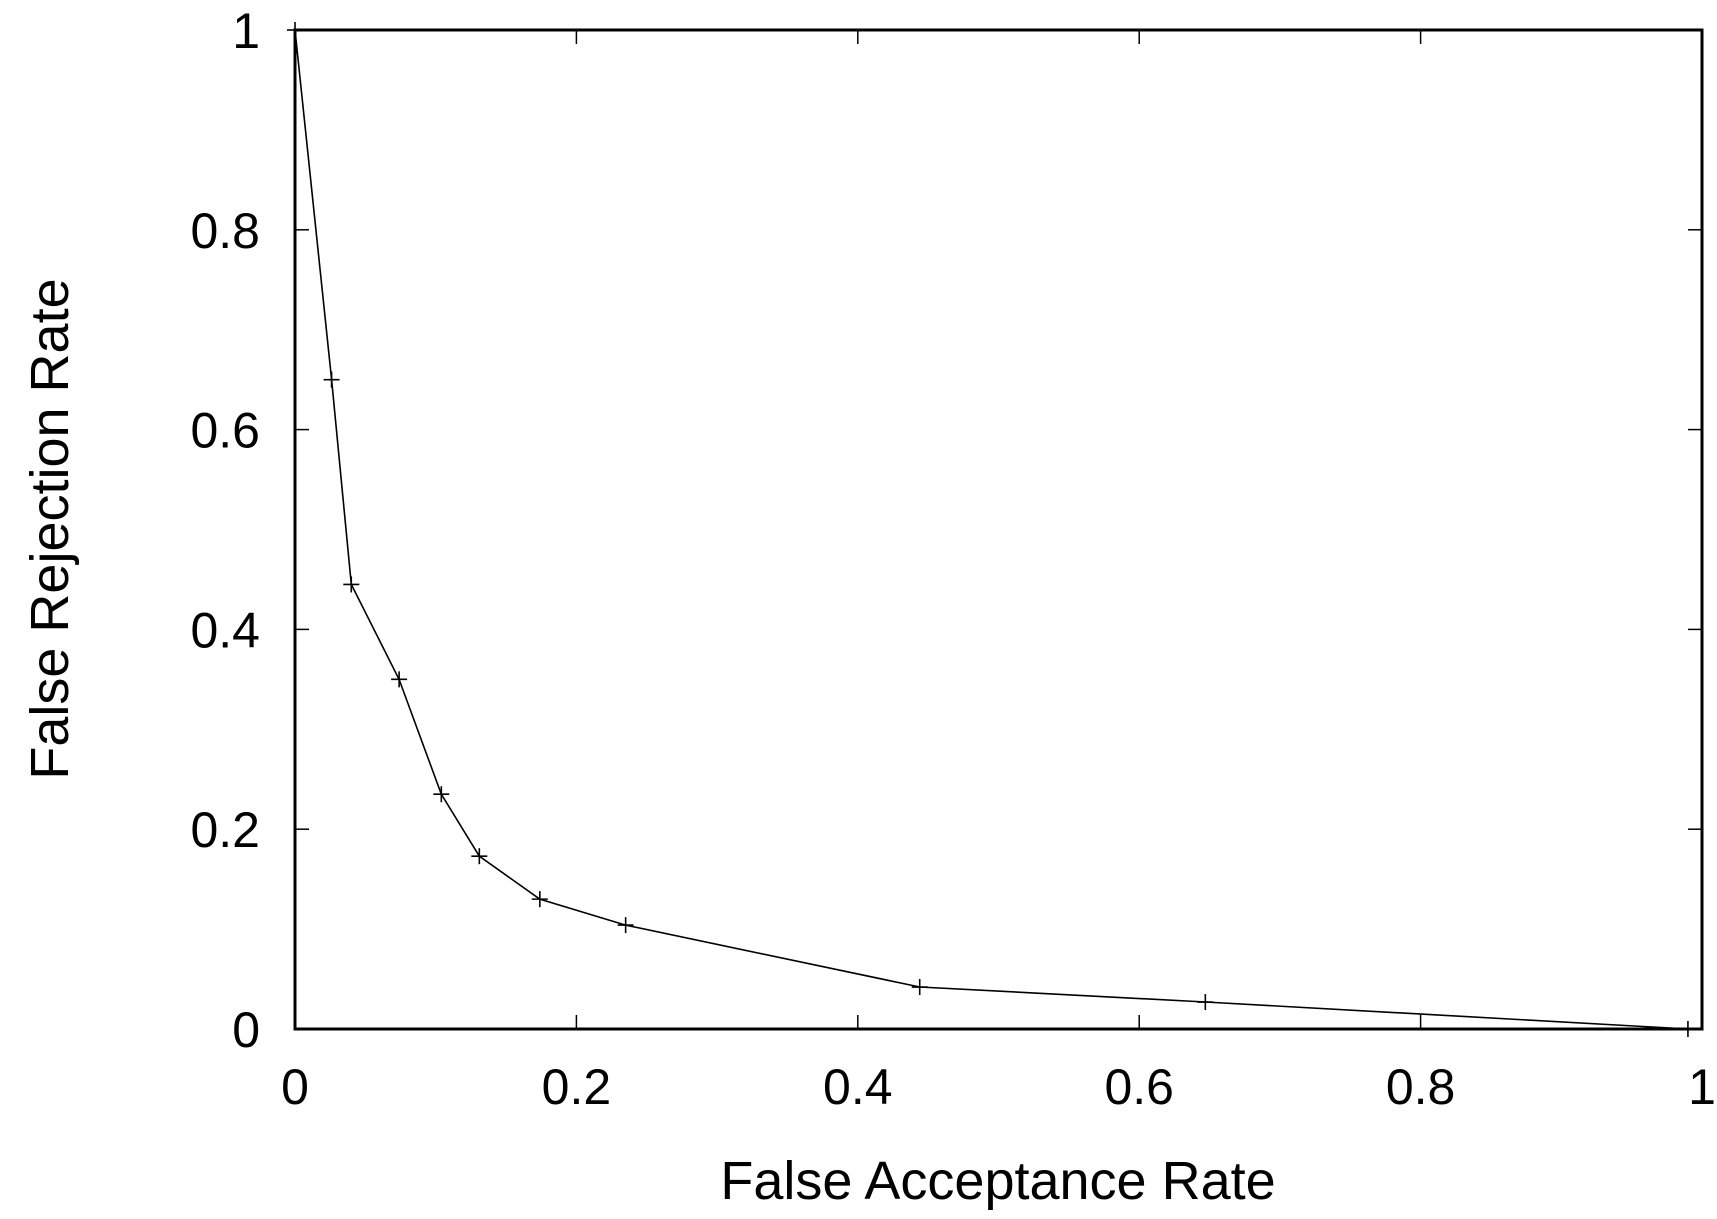  What do you see at coordinates (246, 1030) in the screenshot?
I see `y-tick-label: 0` at bounding box center [246, 1030].